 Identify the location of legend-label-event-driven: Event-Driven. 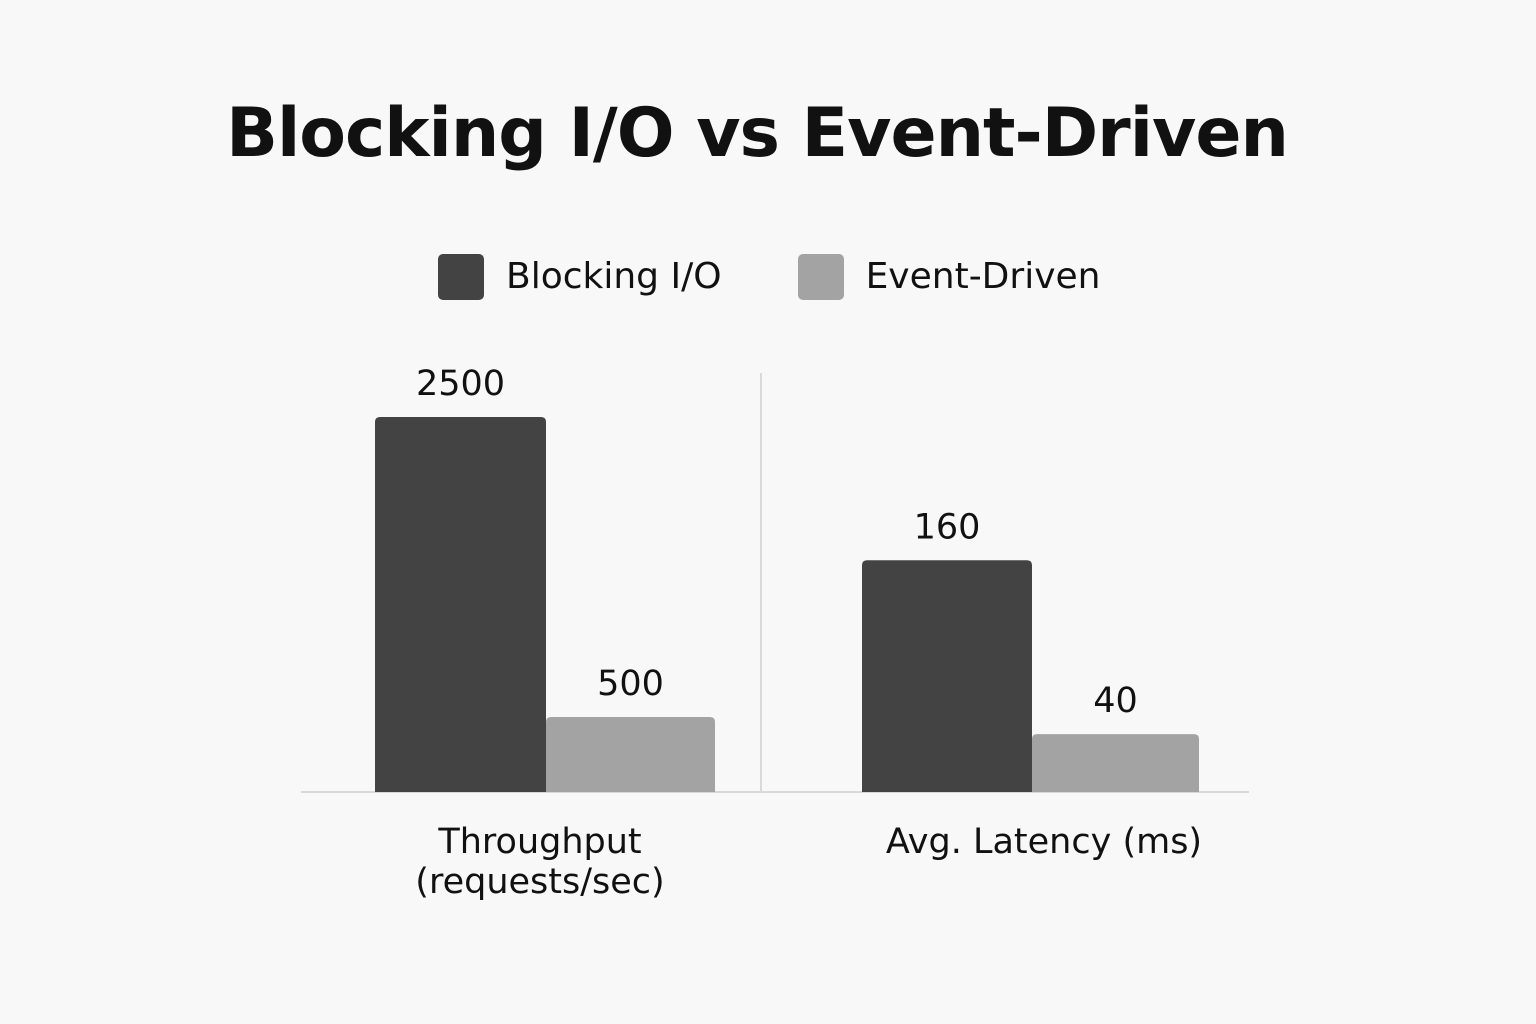
(983, 276).